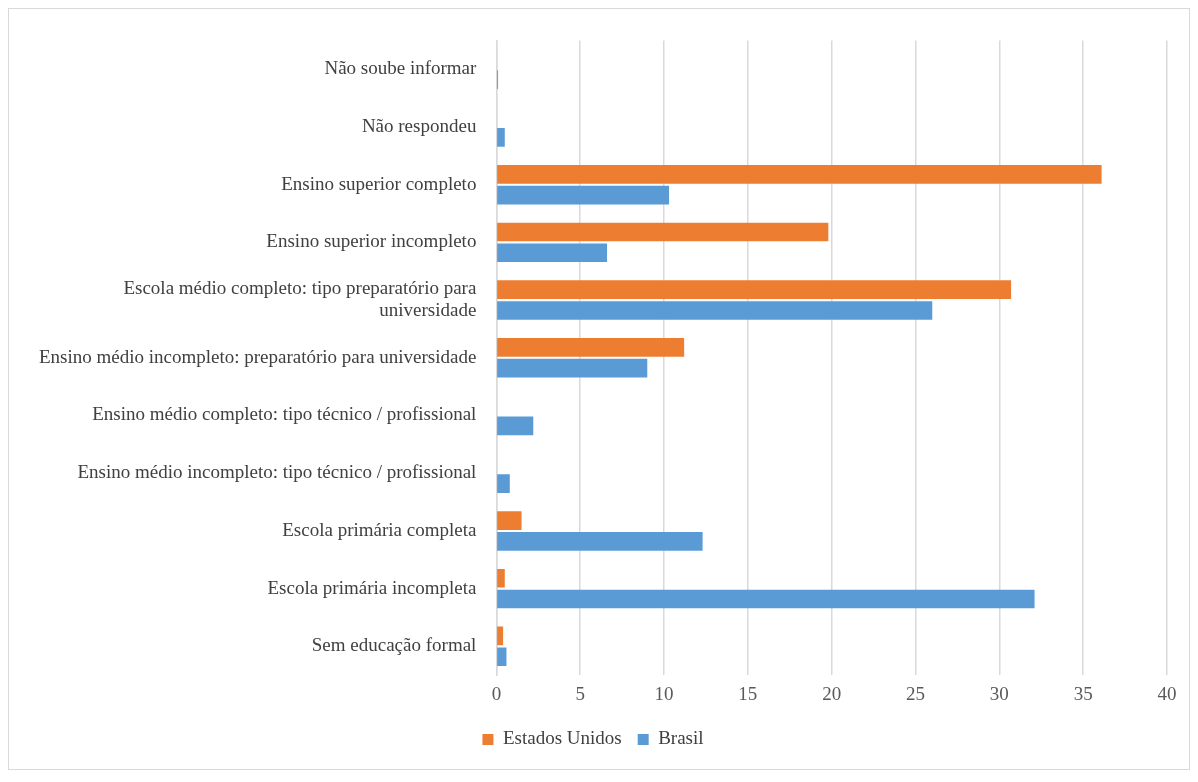 The image size is (1198, 782). I want to click on y-tick-label: Escola primária incompleta, so click(372, 587).